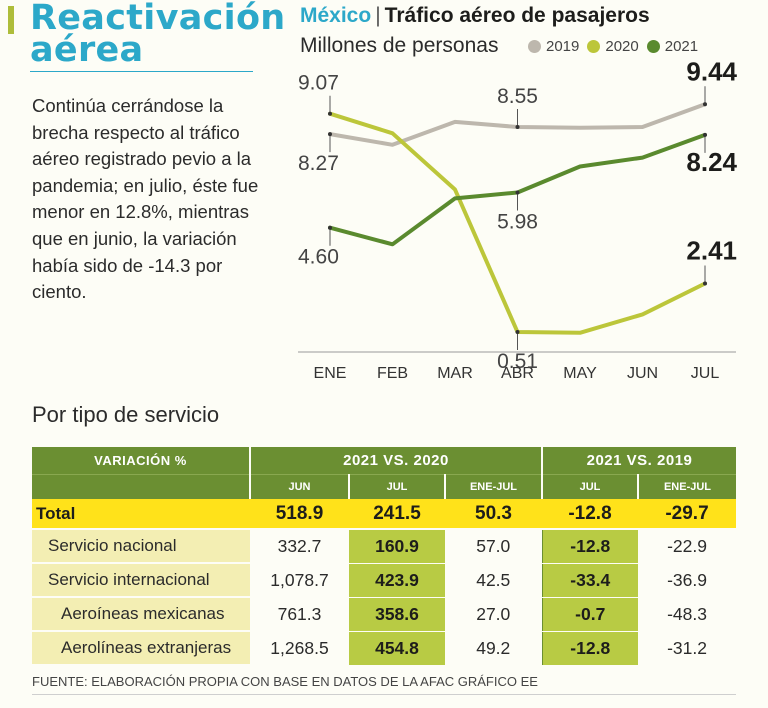 Image resolution: width=768 pixels, height=708 pixels. I want to click on chart-header: México | Tráfico aéreo de pasajeros, so click(475, 16).